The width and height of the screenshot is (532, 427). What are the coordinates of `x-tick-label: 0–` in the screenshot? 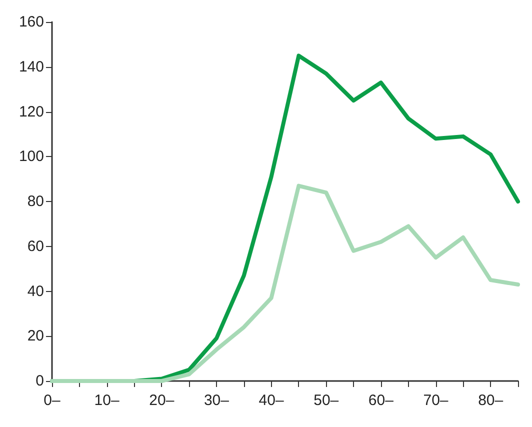 It's located at (52, 400).